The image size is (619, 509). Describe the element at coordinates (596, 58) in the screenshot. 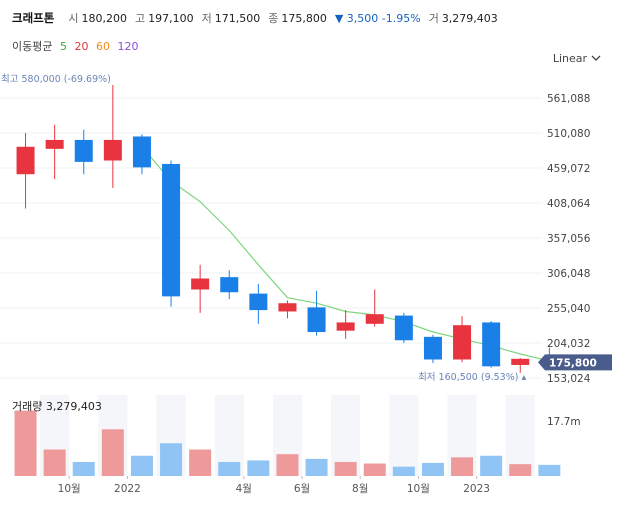

I see `chevron-down-icon` at that location.